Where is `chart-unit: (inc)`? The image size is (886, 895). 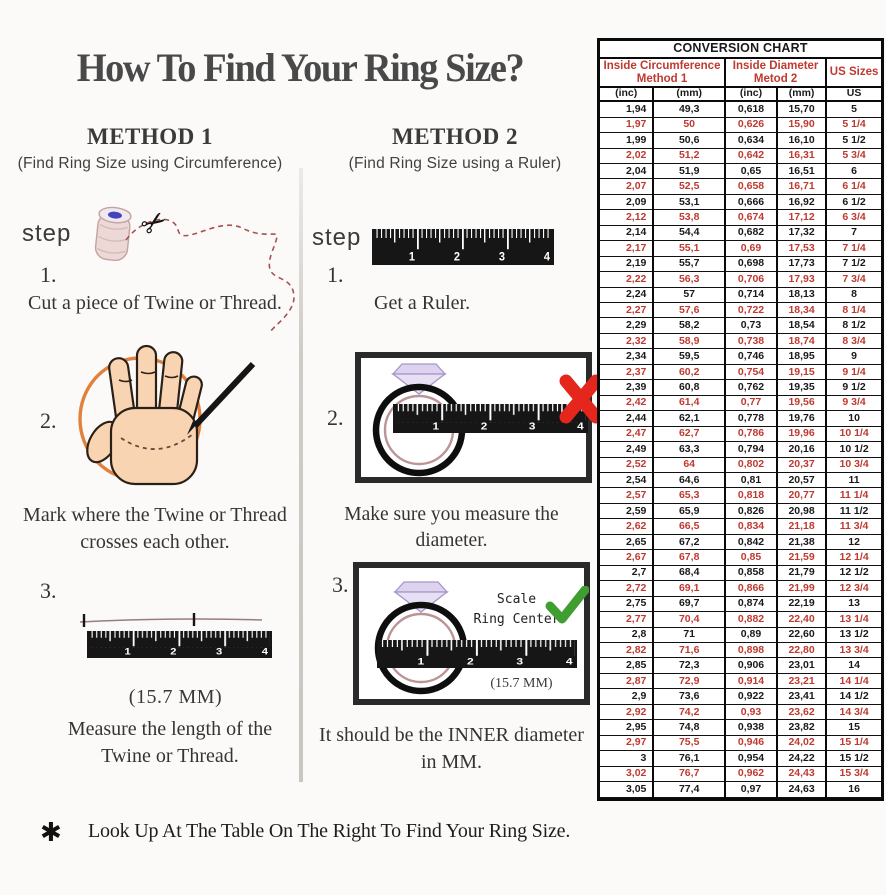
chart-unit: (inc) is located at coordinates (750, 94).